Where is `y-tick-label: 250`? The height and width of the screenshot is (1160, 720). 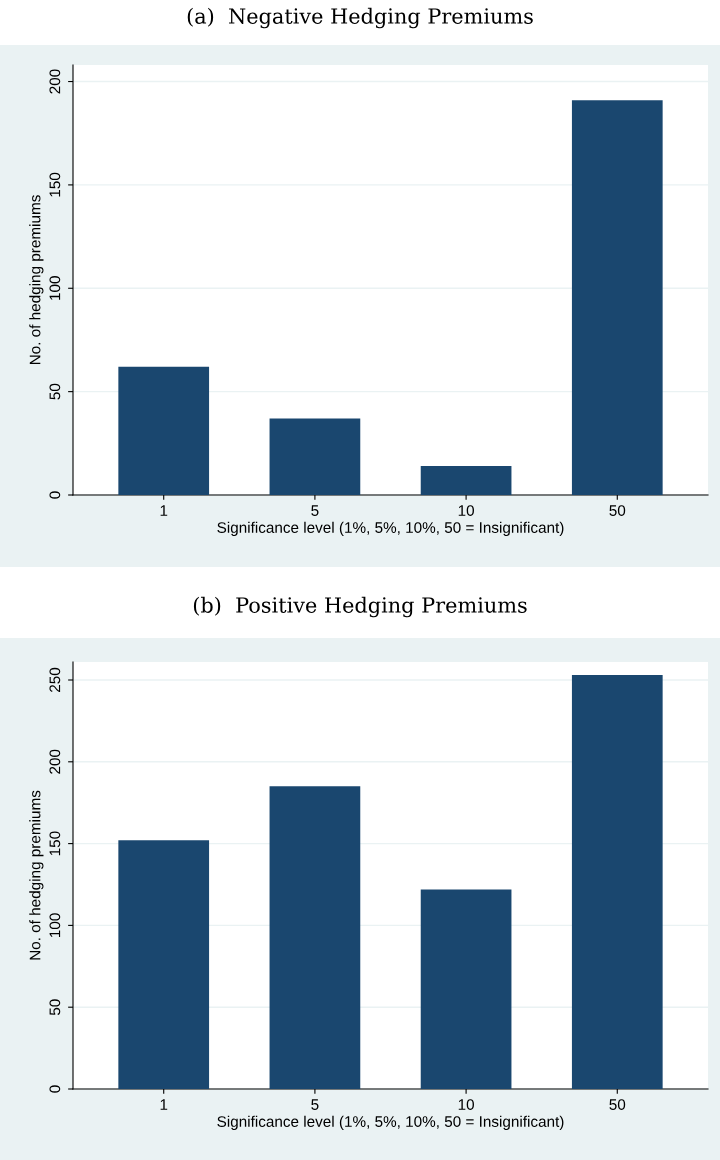
y-tick-label: 250 is located at coordinates (55, 679).